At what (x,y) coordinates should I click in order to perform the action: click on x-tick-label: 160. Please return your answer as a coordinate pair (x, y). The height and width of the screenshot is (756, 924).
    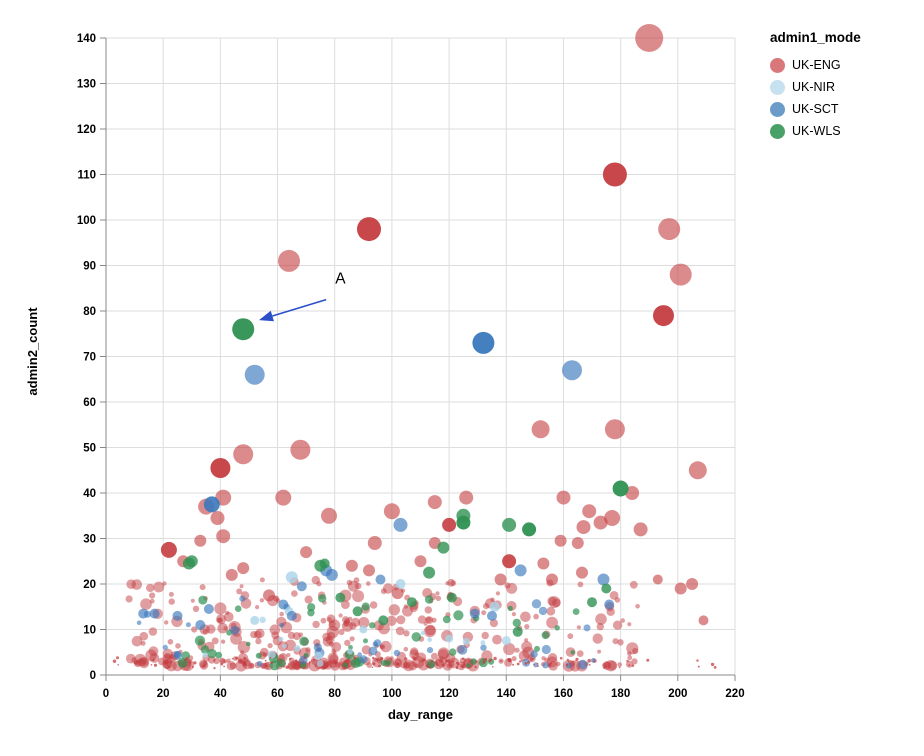
    Looking at the image, I should click on (563, 694).